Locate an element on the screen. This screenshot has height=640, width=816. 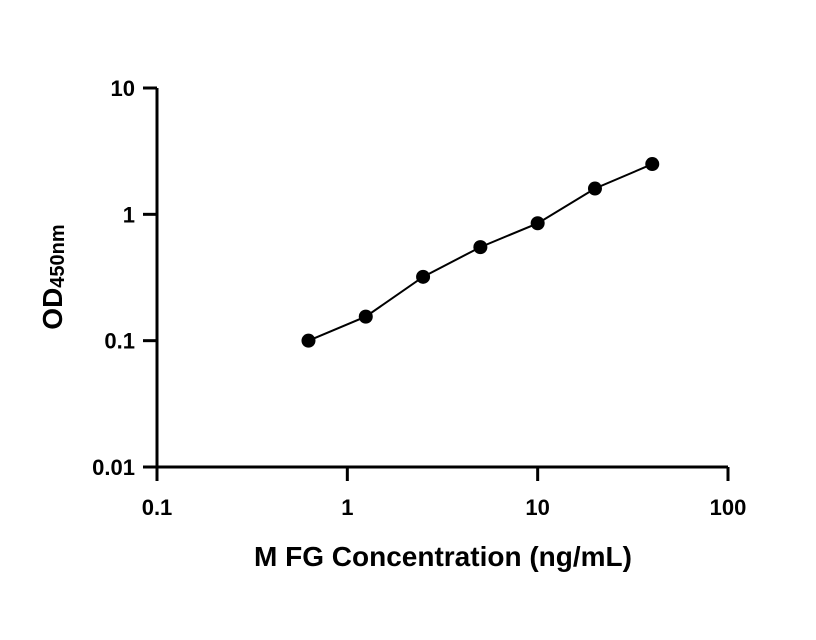
x-axis: 0.1 1 10 100 is located at coordinates (444, 492).